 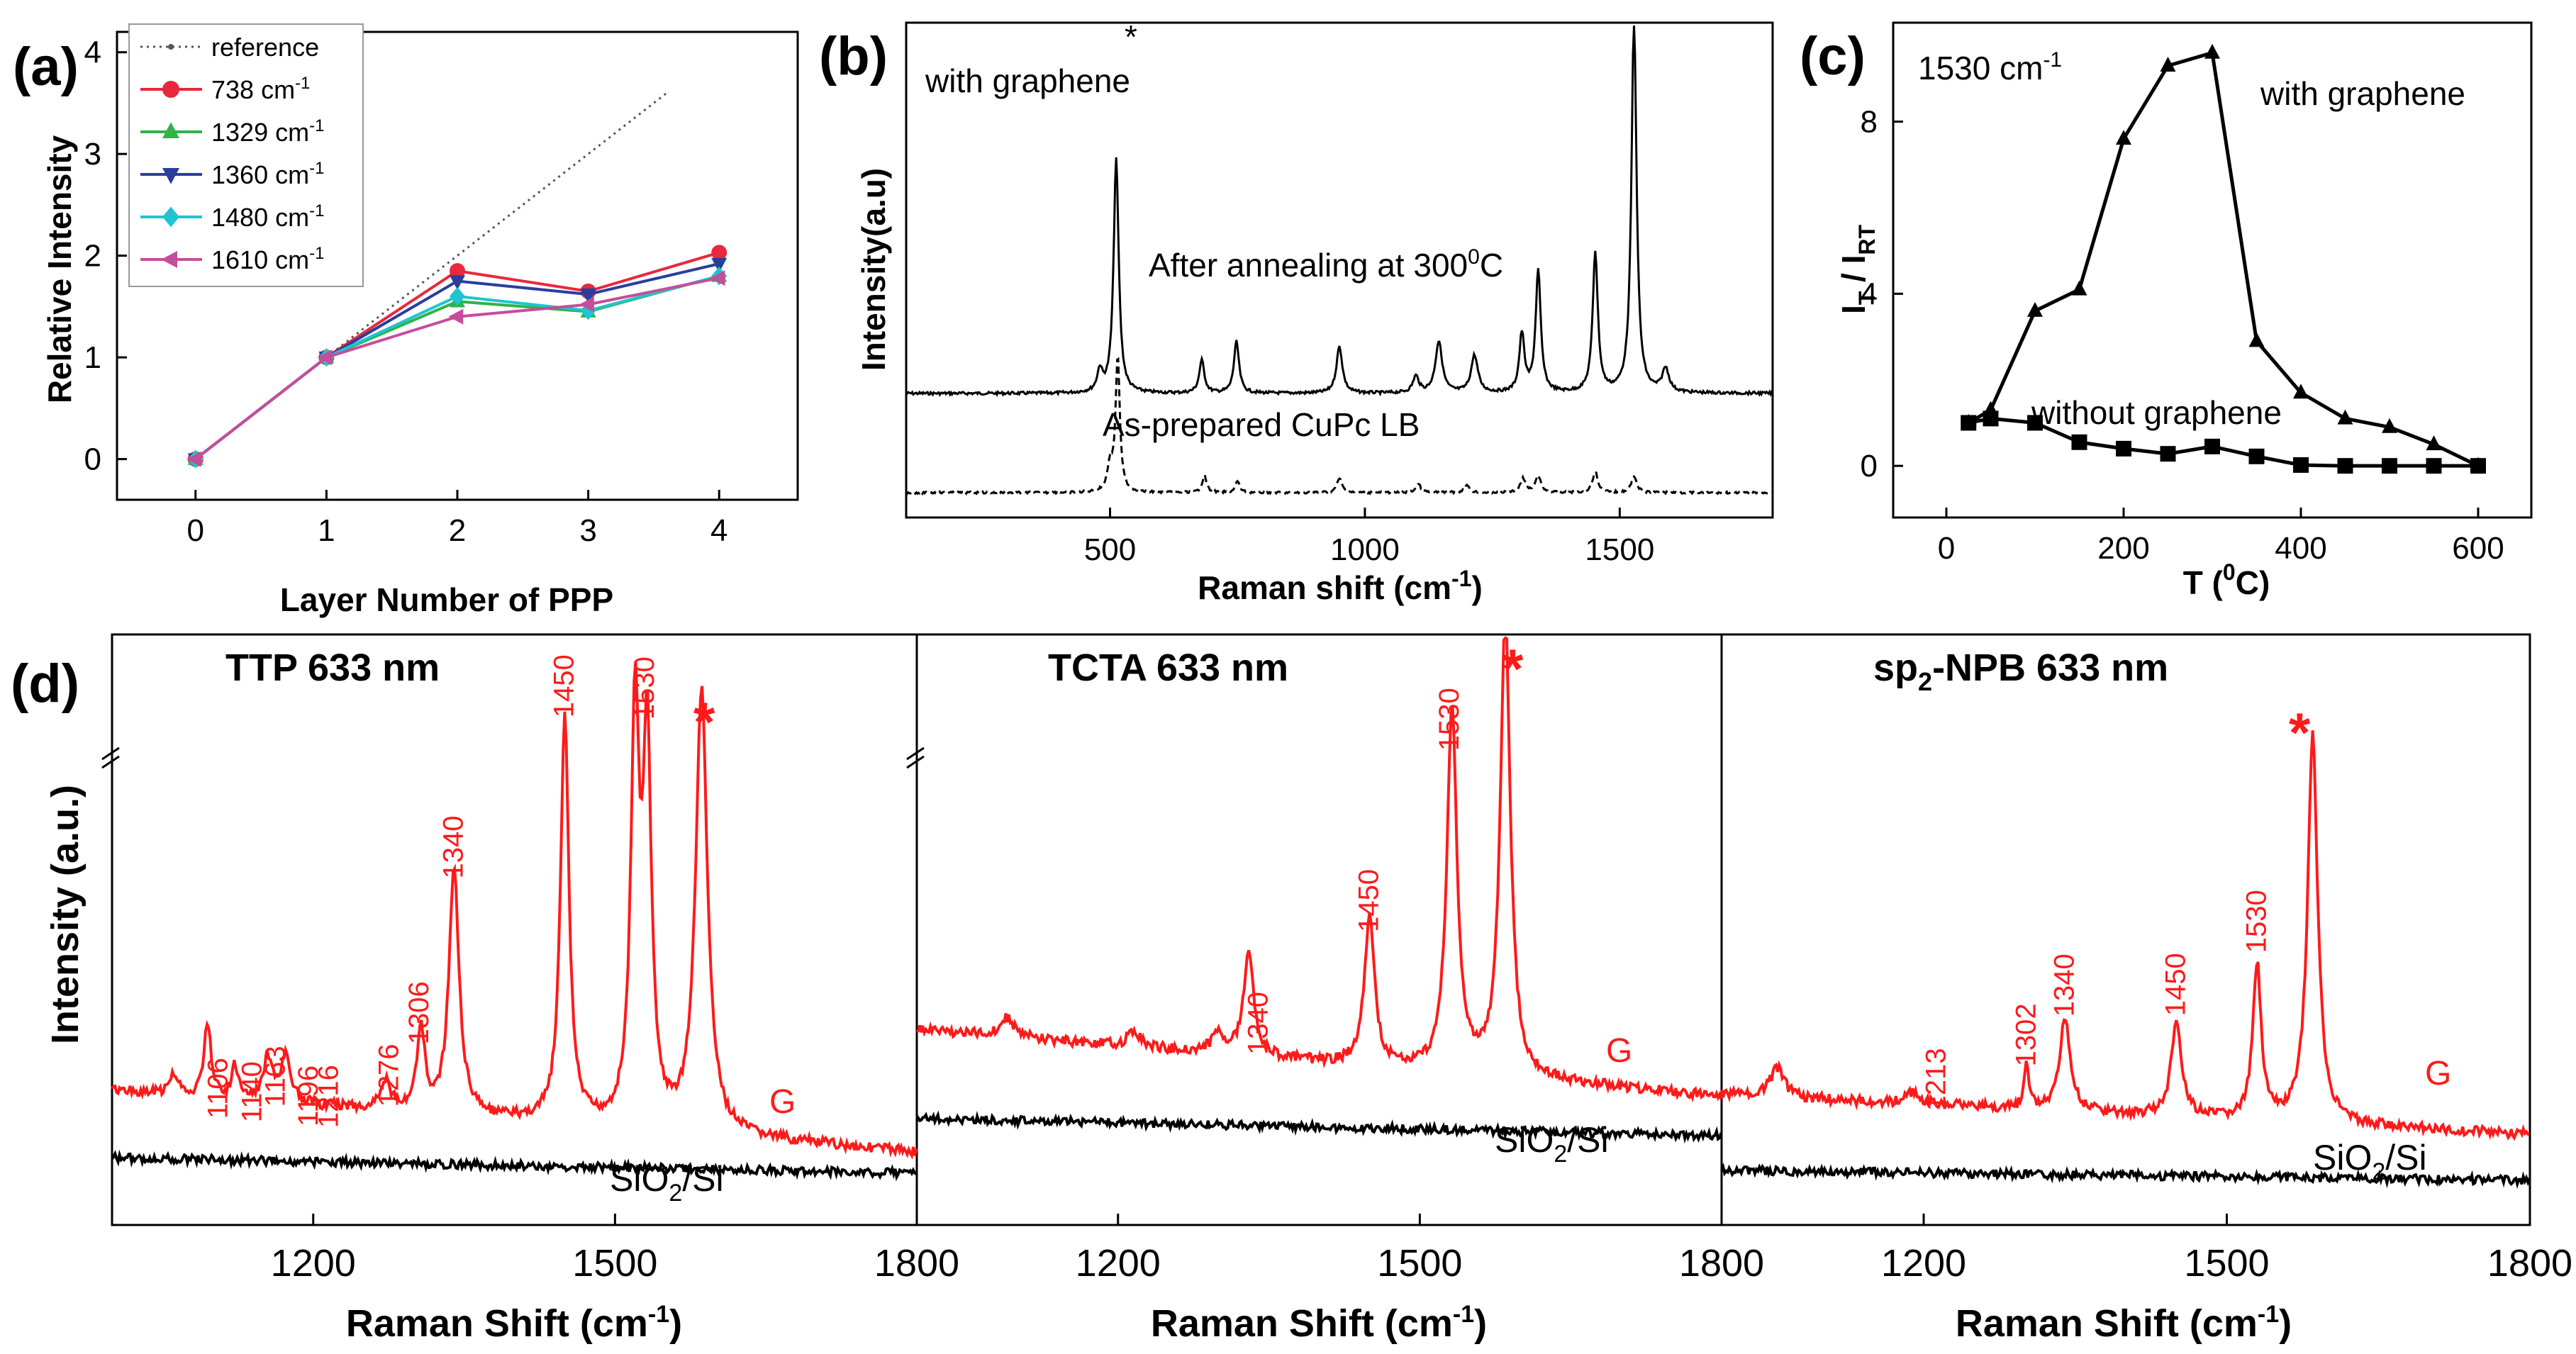 I want to click on peak-label: 1306, so click(x=419, y=1012).